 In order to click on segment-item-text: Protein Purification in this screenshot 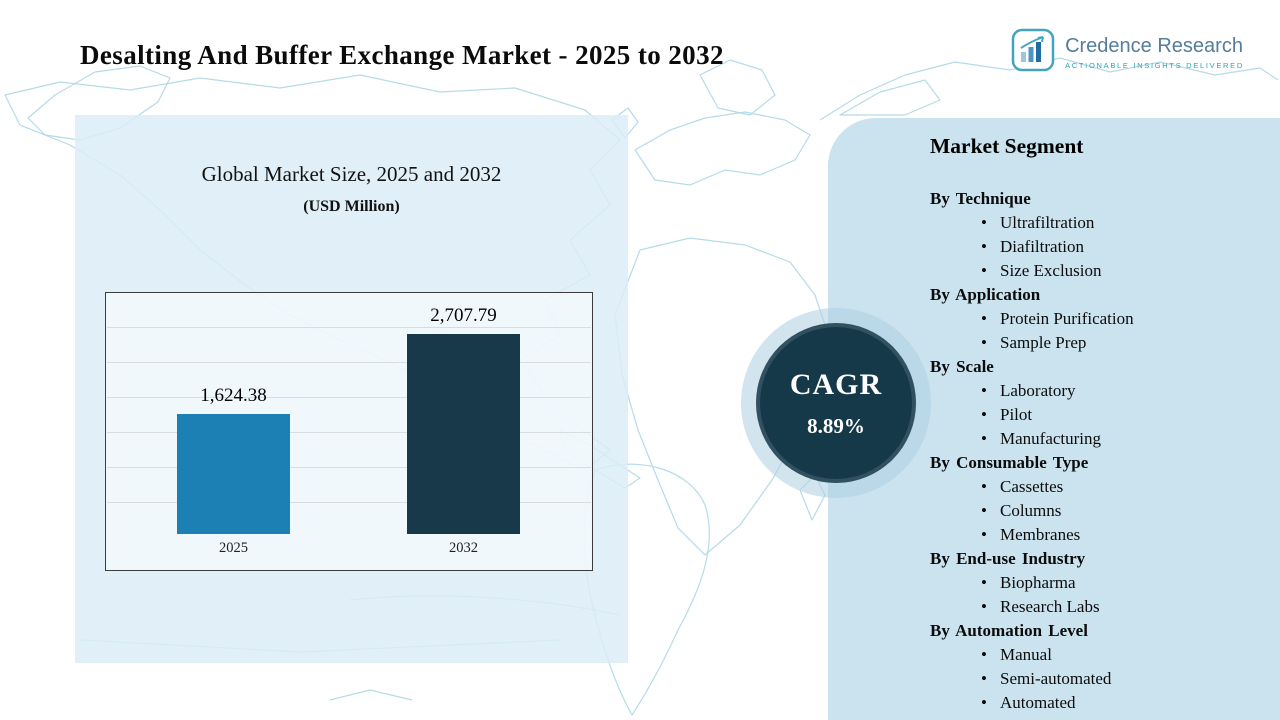, I will do `click(1067, 318)`.